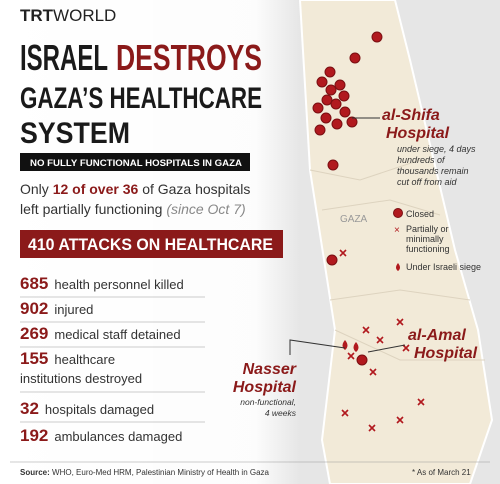  Describe the element at coordinates (268, 407) in the screenshot. I see `hospital-note: non-functional, 4 weeks` at that location.